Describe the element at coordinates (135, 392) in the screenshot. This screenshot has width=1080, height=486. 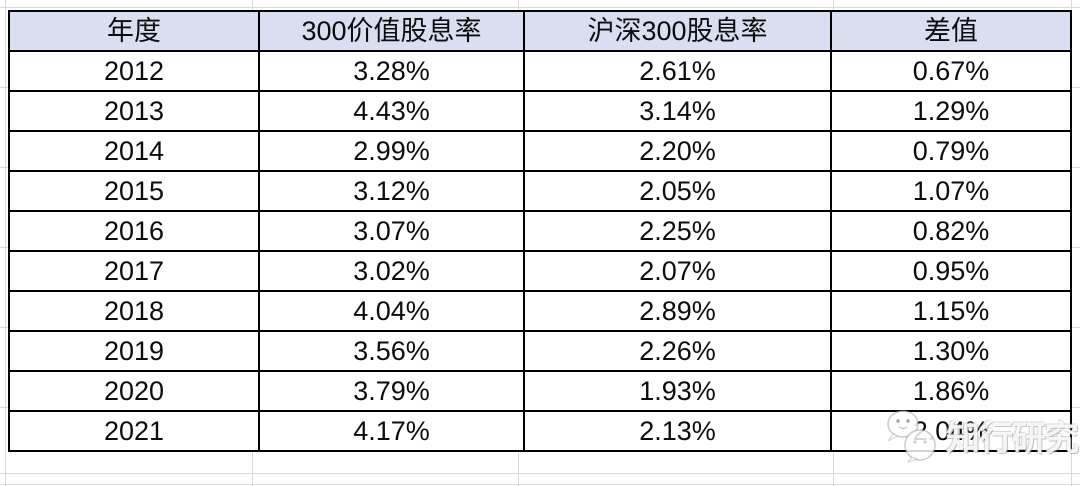
I see `cell-year: 2020` at that location.